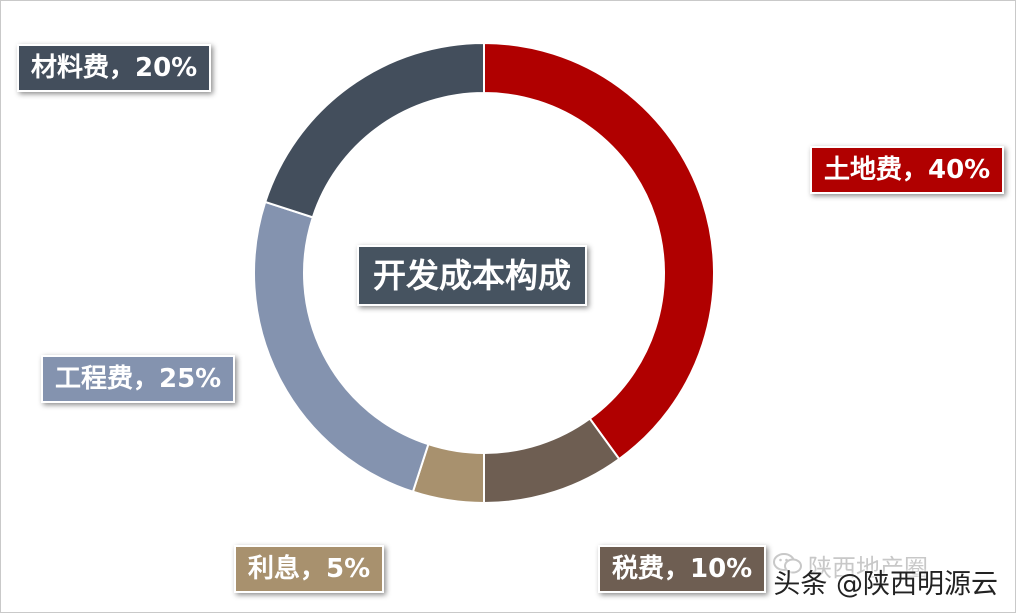 The height and width of the screenshot is (613, 1016). What do you see at coordinates (309, 569) in the screenshot?
I see `slice-label-interest: 利息，5%` at bounding box center [309, 569].